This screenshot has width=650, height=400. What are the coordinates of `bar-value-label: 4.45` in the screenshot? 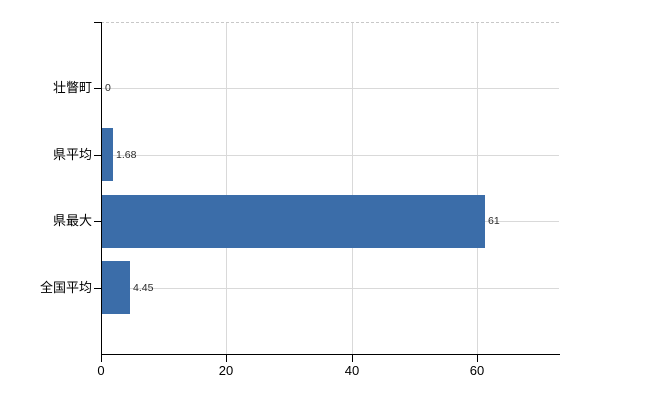 It's located at (143, 288).